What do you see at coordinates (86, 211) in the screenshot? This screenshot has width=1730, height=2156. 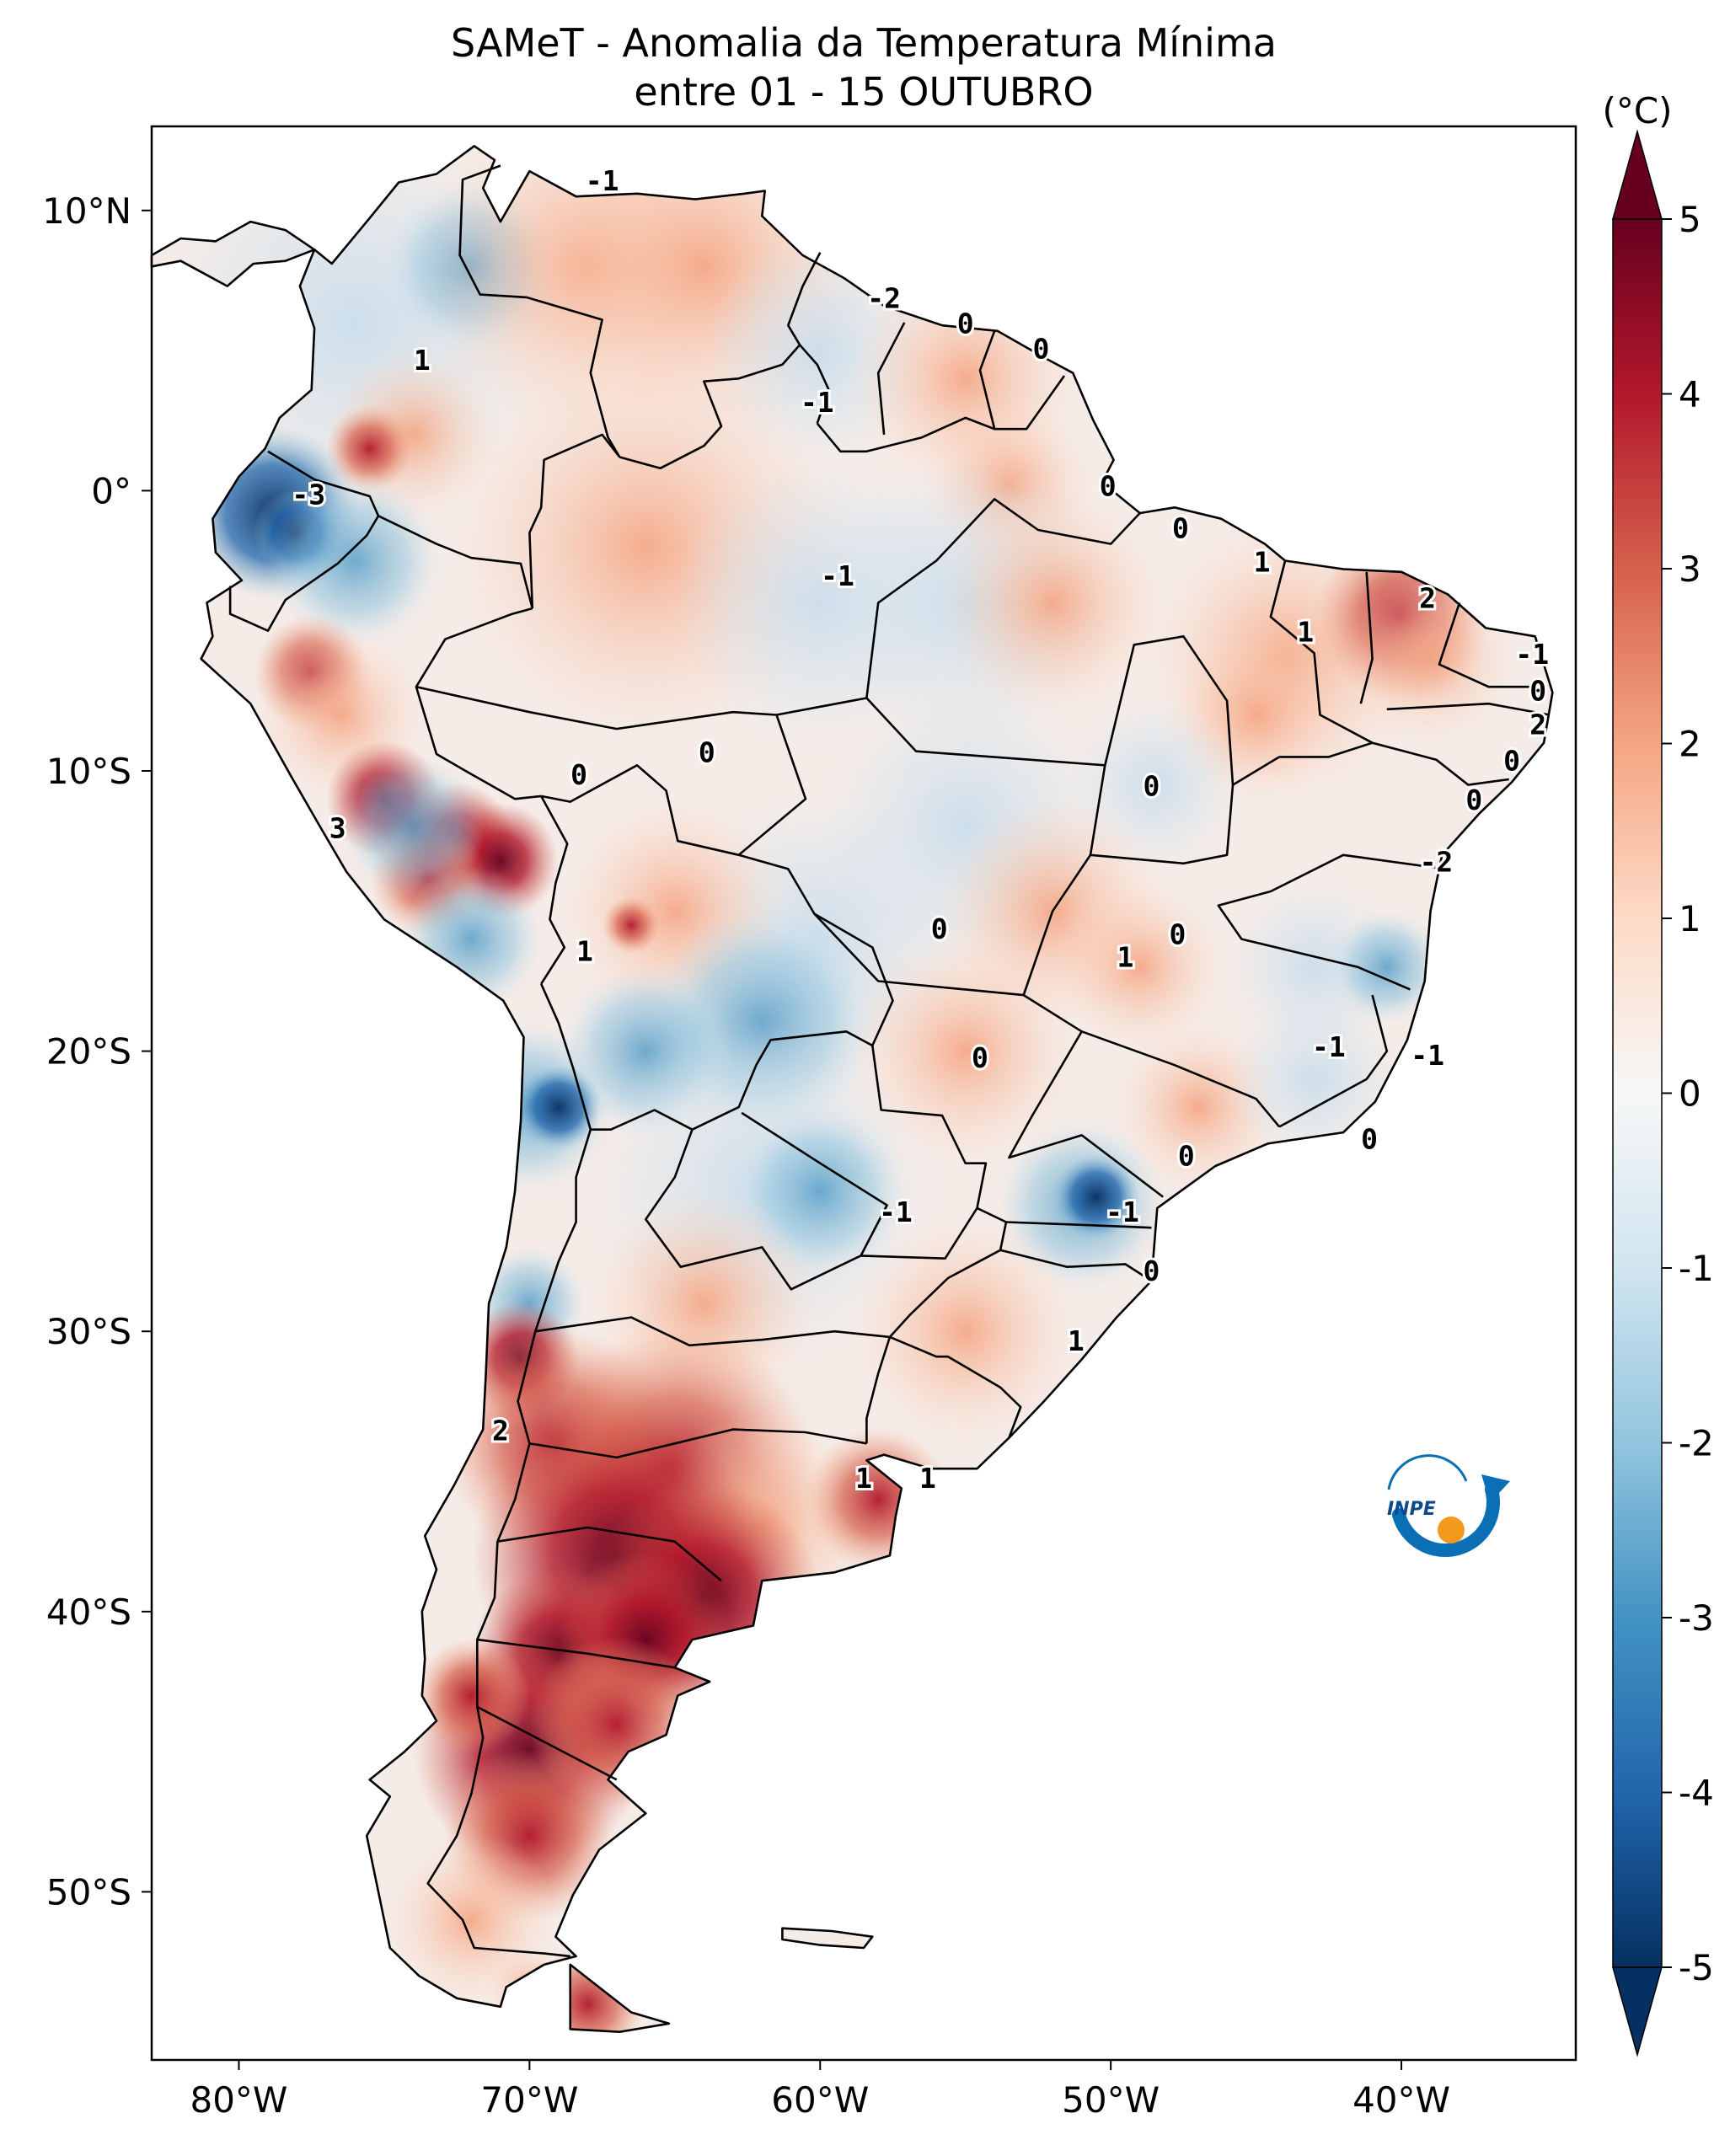 I see `y-tick-label: 10°N` at bounding box center [86, 211].